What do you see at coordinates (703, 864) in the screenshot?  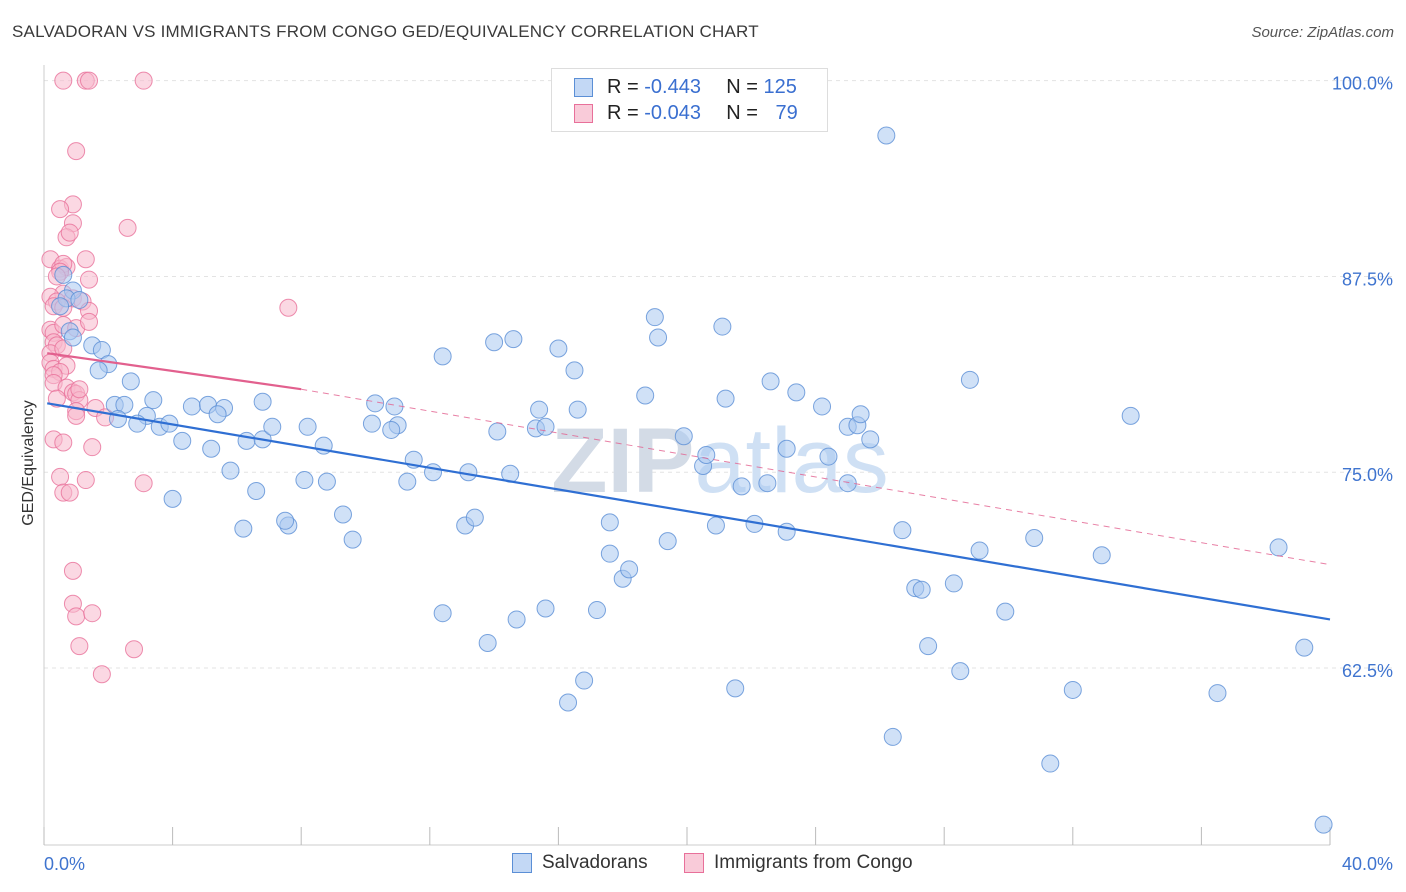 I see `series-legend: Salvadorans Immigrants from Congo` at bounding box center [703, 864].